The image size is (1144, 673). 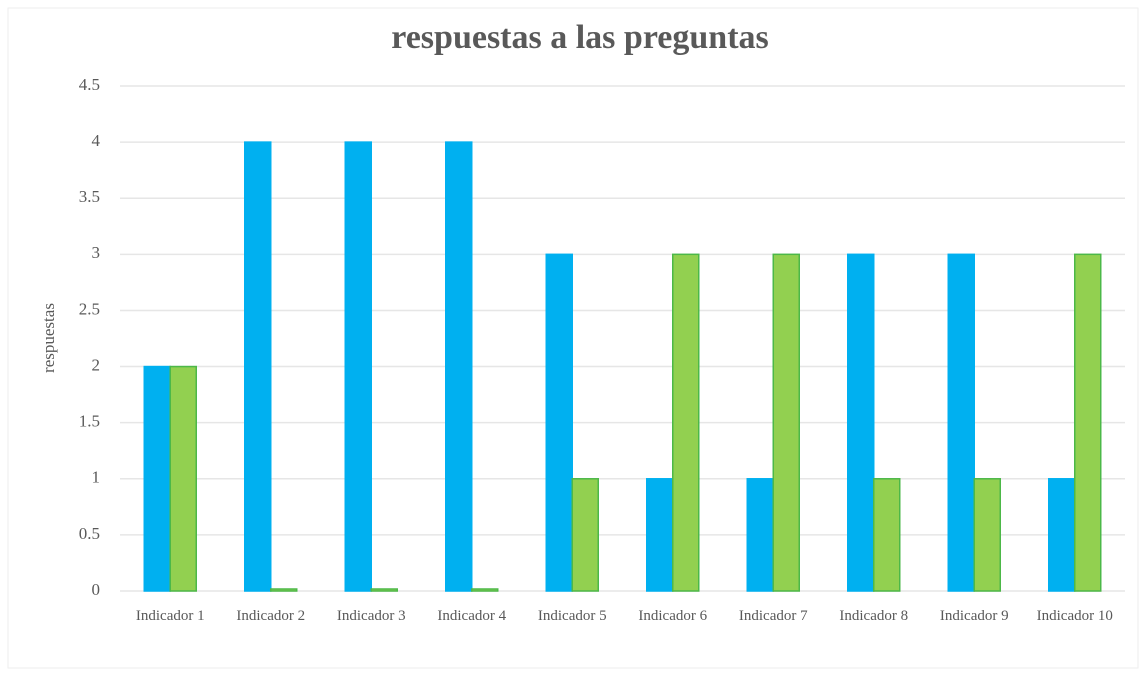 I want to click on x-tick-label: Indicador 3, so click(x=371, y=616).